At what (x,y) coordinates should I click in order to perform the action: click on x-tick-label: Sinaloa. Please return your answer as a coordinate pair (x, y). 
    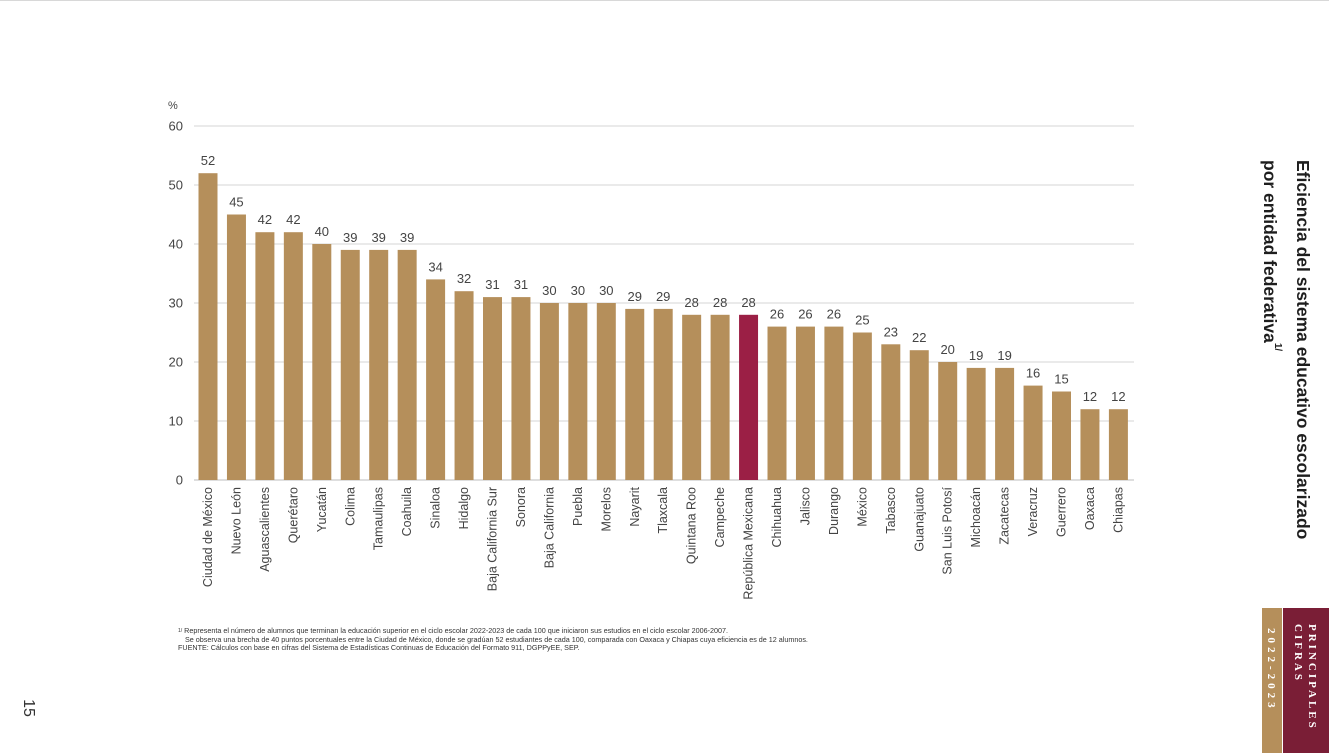
    Looking at the image, I should click on (436, 508).